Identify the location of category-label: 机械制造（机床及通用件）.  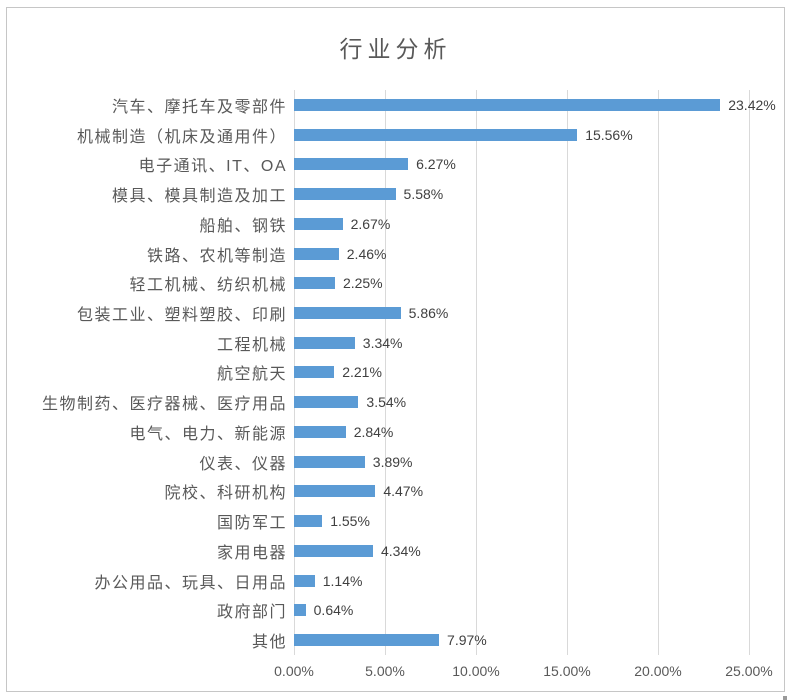
(181, 137).